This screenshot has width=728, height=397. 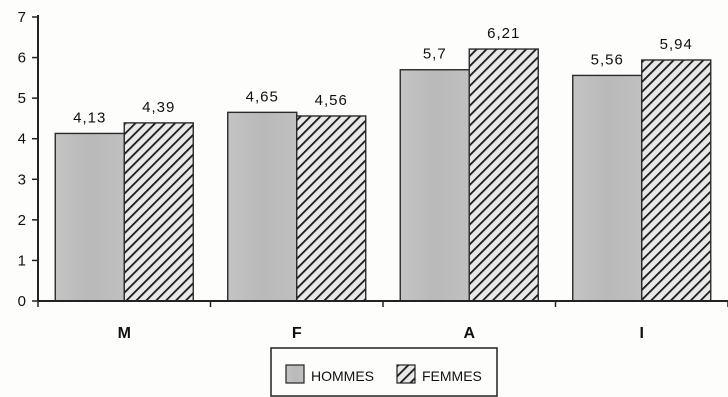 I want to click on legend: HOMMES FEMMES, so click(x=384, y=372).